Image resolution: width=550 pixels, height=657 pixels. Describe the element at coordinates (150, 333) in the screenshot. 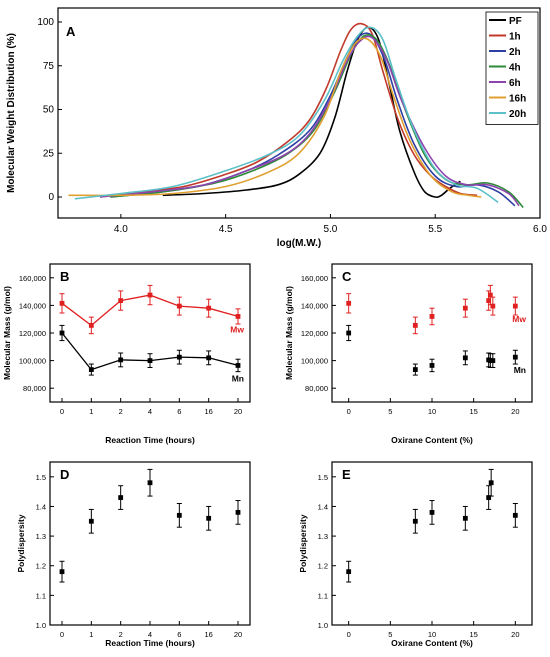

I see `plot-frame-b` at that location.